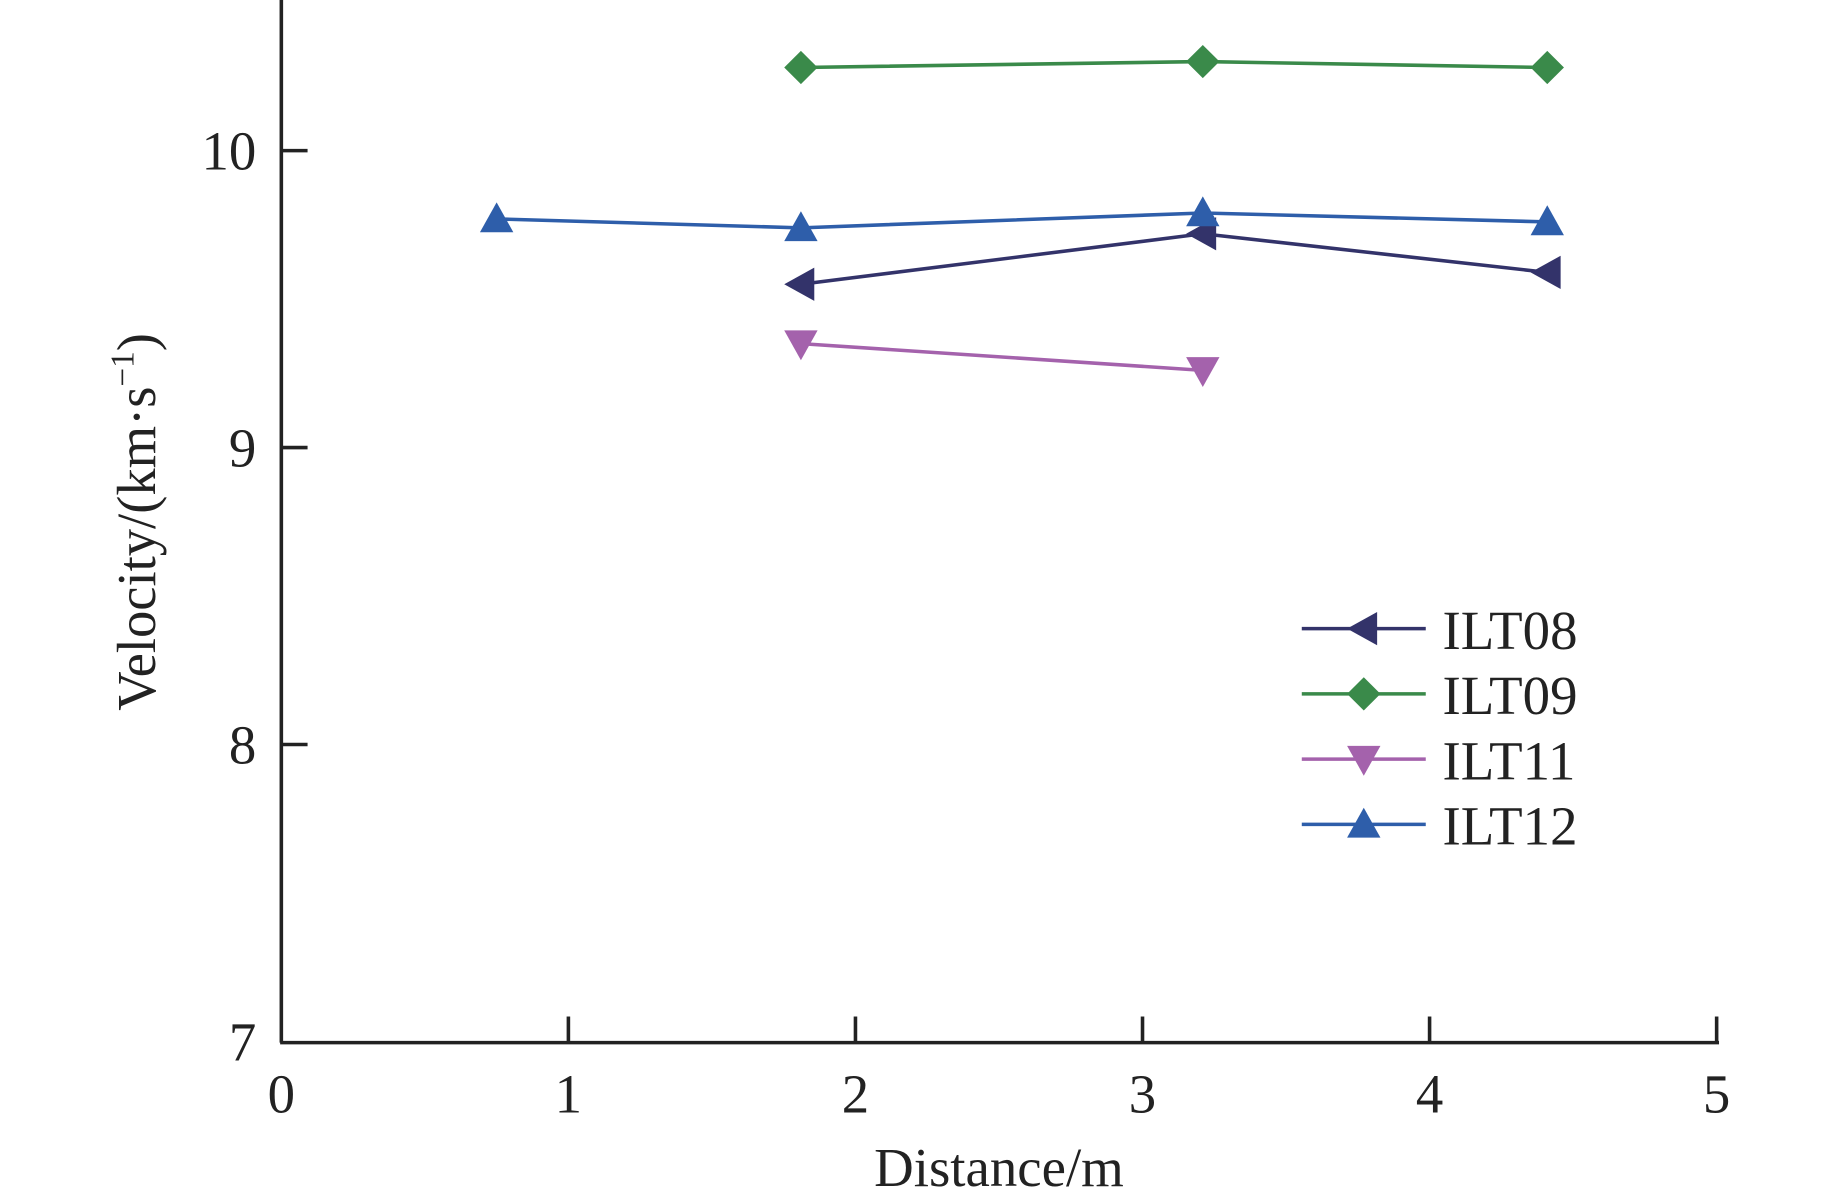  Describe the element at coordinates (1509, 695) in the screenshot. I see `legend-label: ILT09` at that location.